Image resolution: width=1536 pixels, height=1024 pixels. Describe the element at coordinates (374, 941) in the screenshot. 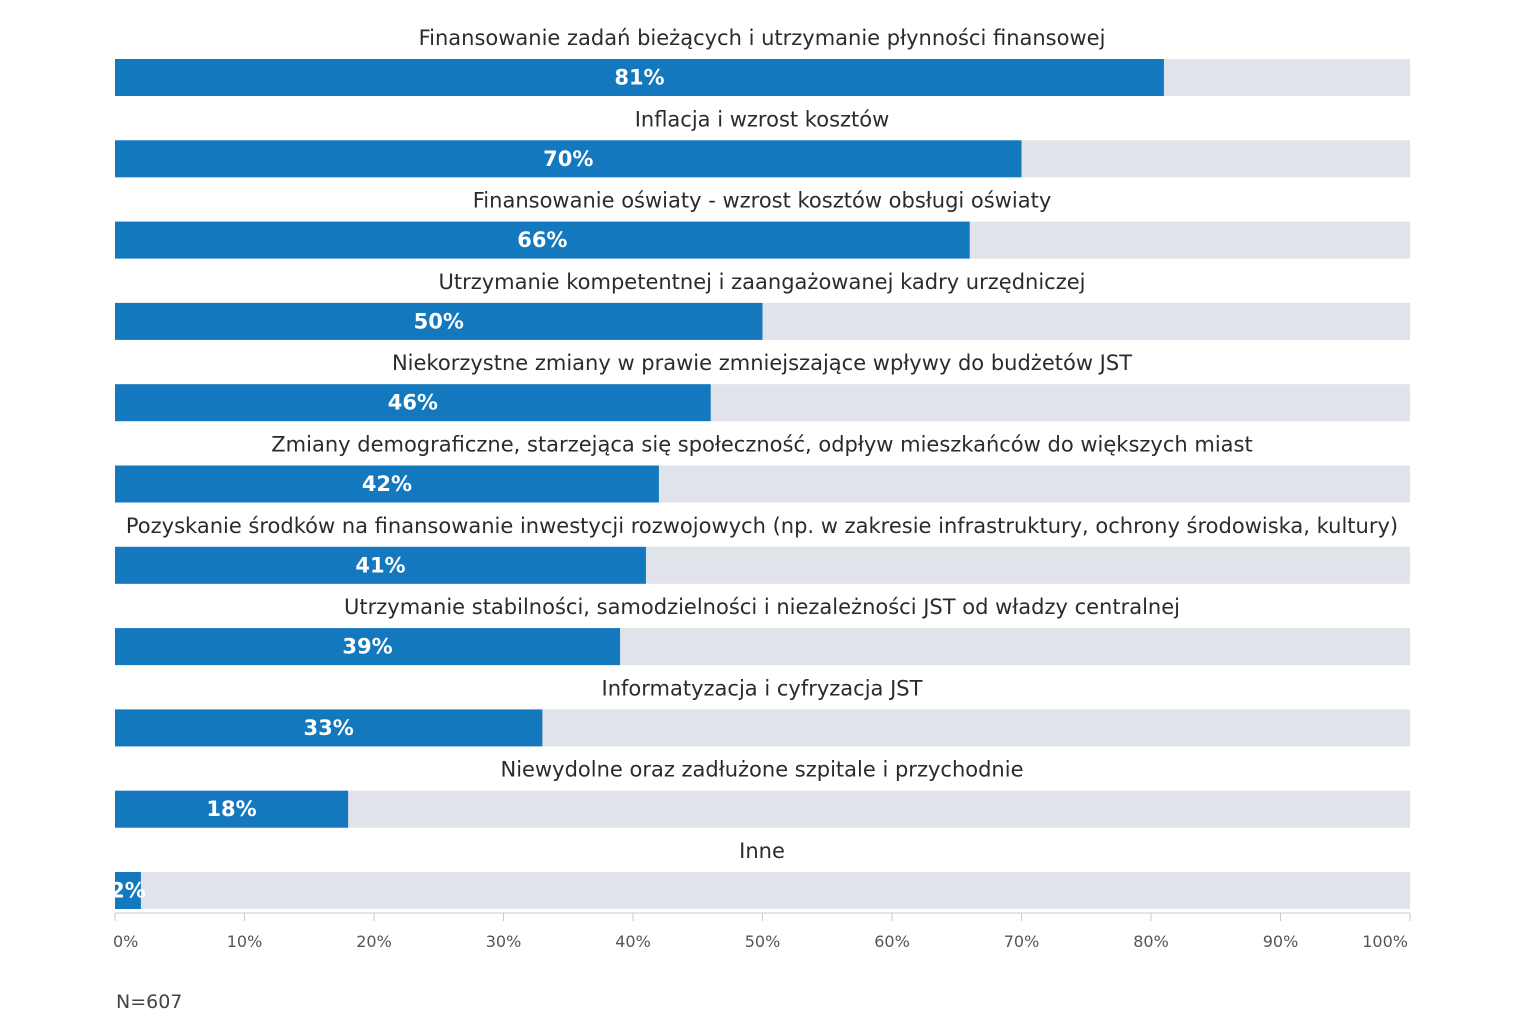

I see `x-tick-label: 20%` at that location.